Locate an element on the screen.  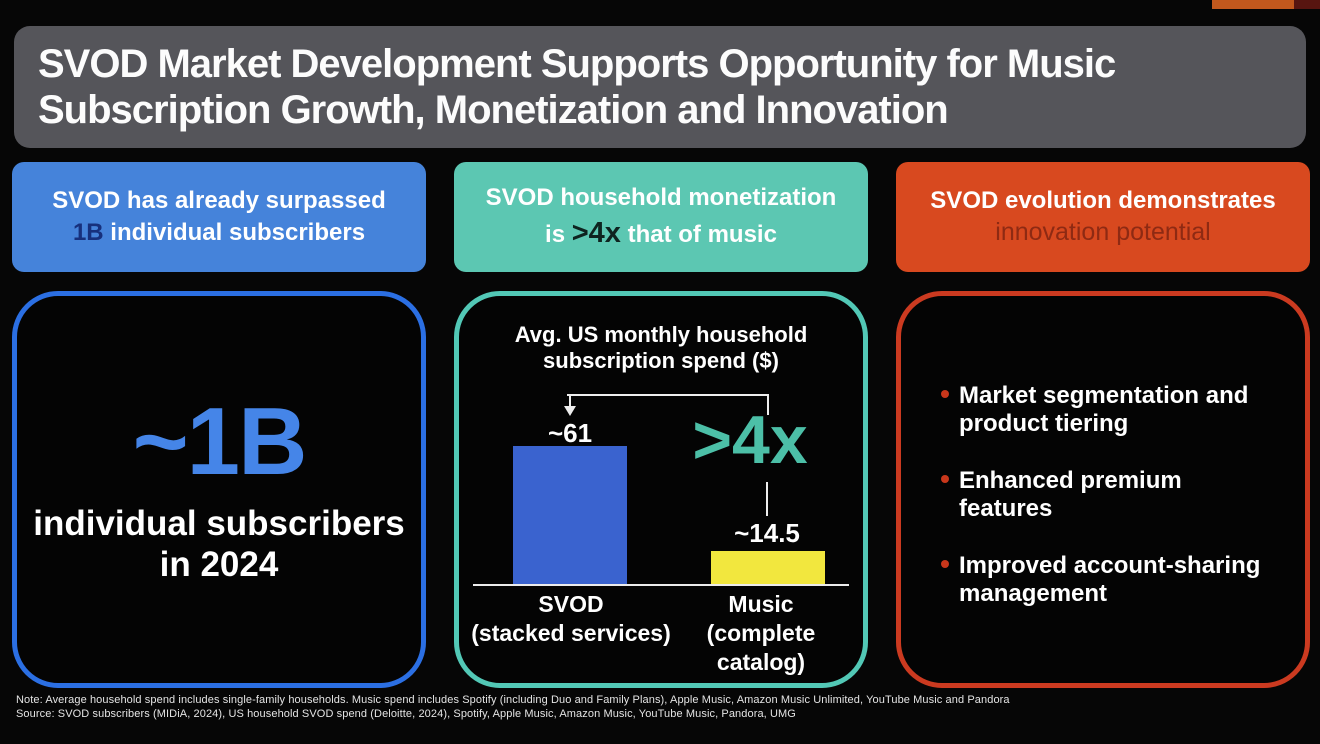
x-label-svod-line1: SVOD is located at coordinates (571, 604).